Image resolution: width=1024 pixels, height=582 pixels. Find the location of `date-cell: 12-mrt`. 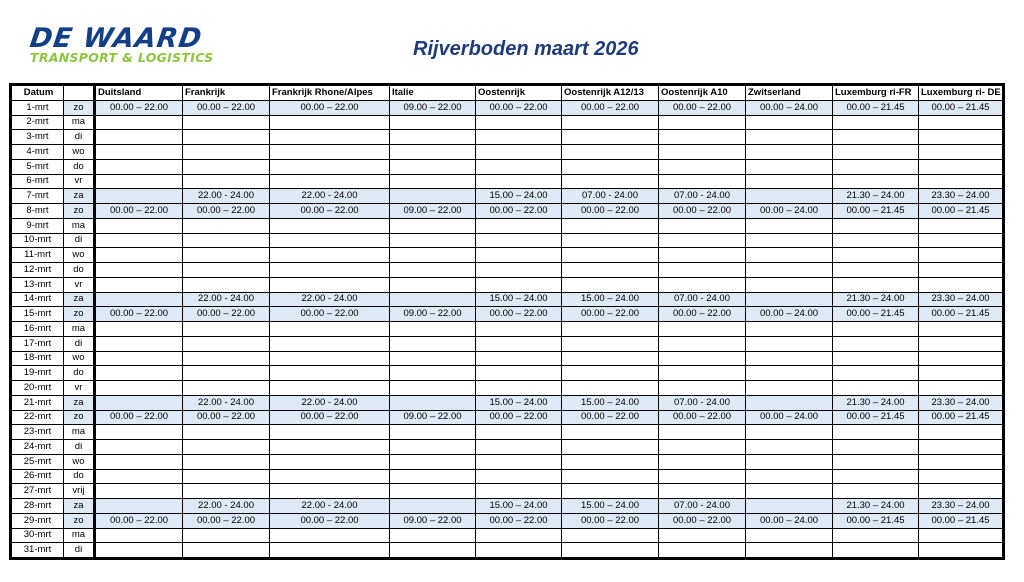

date-cell: 12-mrt is located at coordinates (37, 270).